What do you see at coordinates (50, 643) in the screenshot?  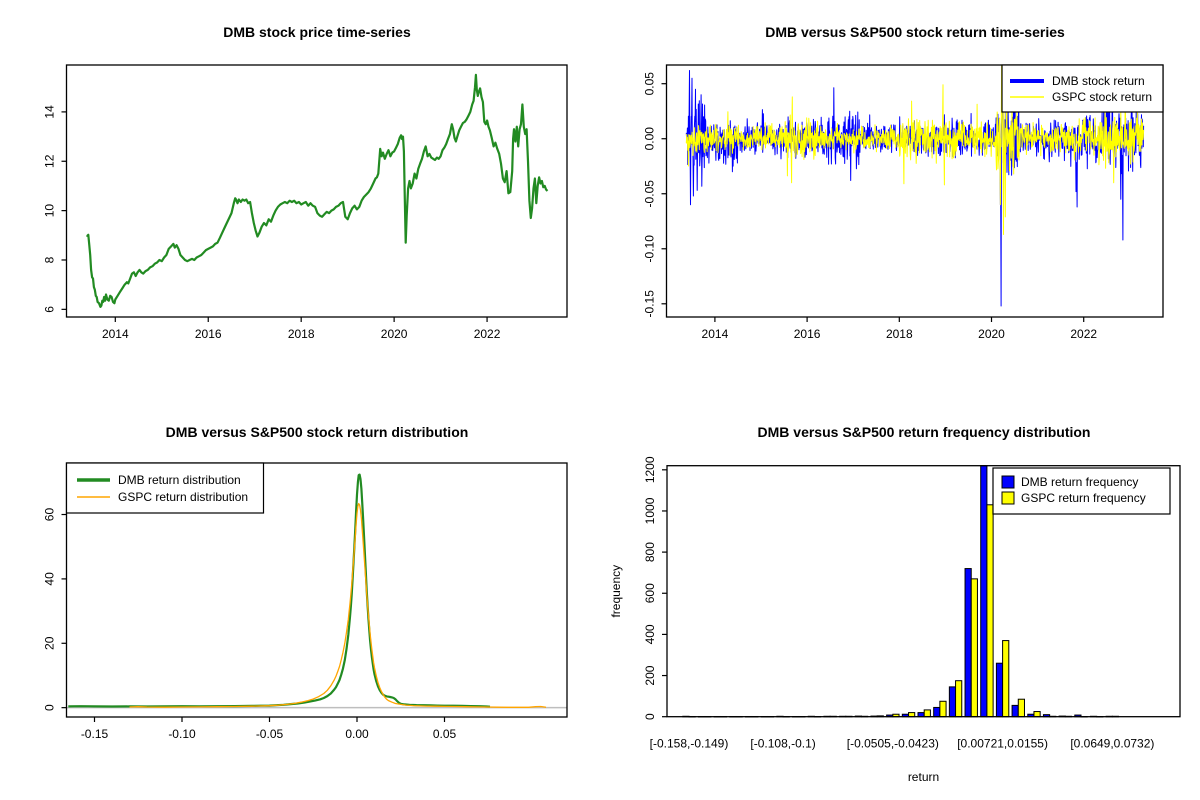 I see `y-tick-label: 20` at bounding box center [50, 643].